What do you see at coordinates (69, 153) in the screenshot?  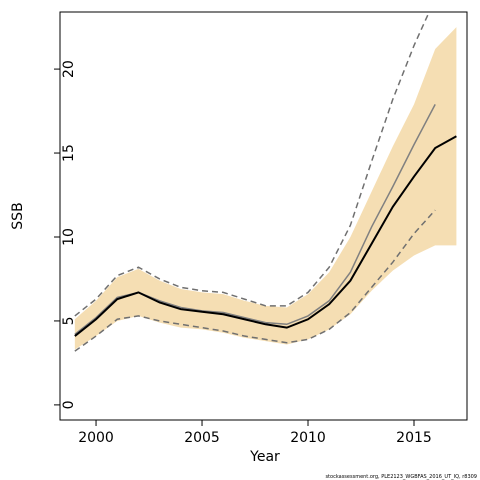 I see `y-tick-label: 15` at bounding box center [69, 153].